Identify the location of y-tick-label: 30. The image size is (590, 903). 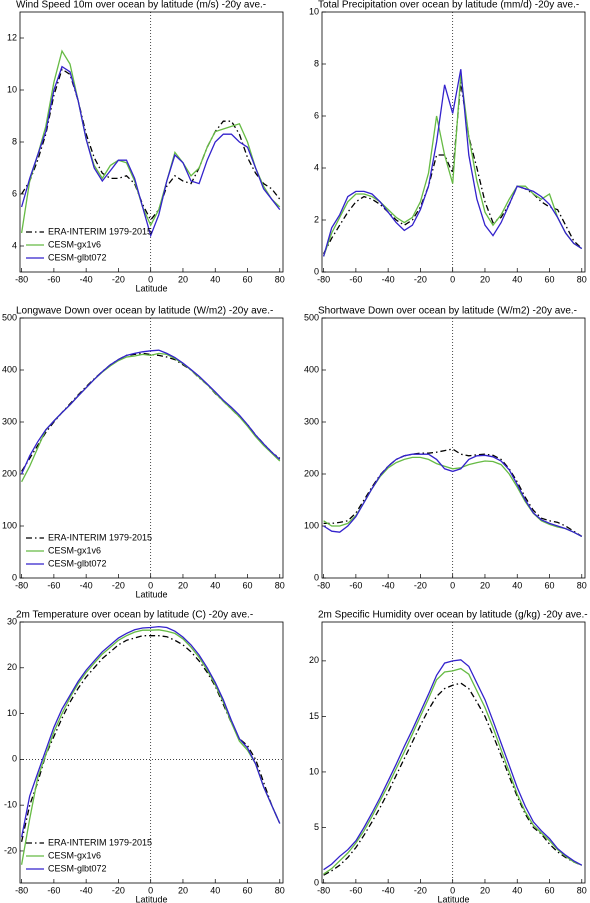
(12, 621).